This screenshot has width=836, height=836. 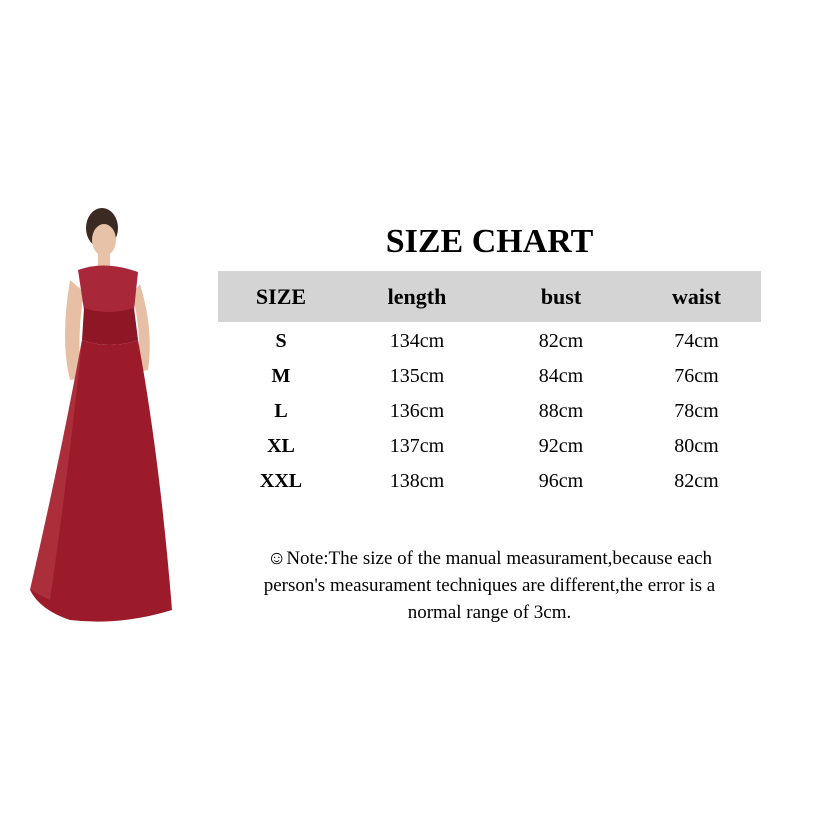 What do you see at coordinates (489, 376) in the screenshot?
I see `table-row: M 135cm 84cm 76cm` at bounding box center [489, 376].